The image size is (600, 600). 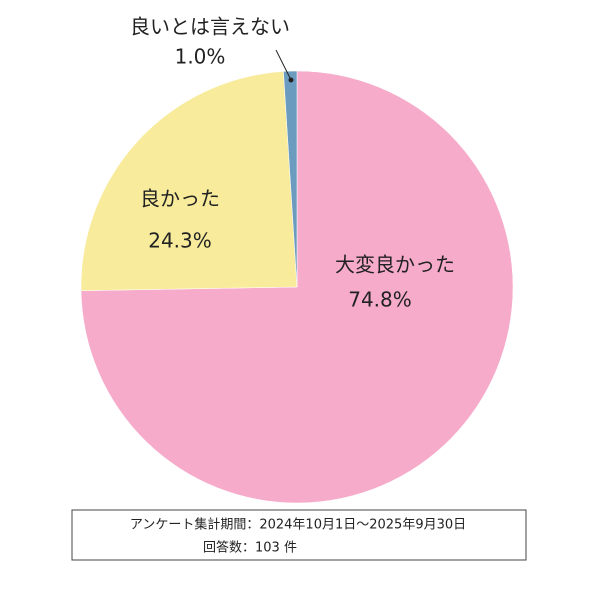 What do you see at coordinates (299, 535) in the screenshot?
I see `note-box` at bounding box center [299, 535].